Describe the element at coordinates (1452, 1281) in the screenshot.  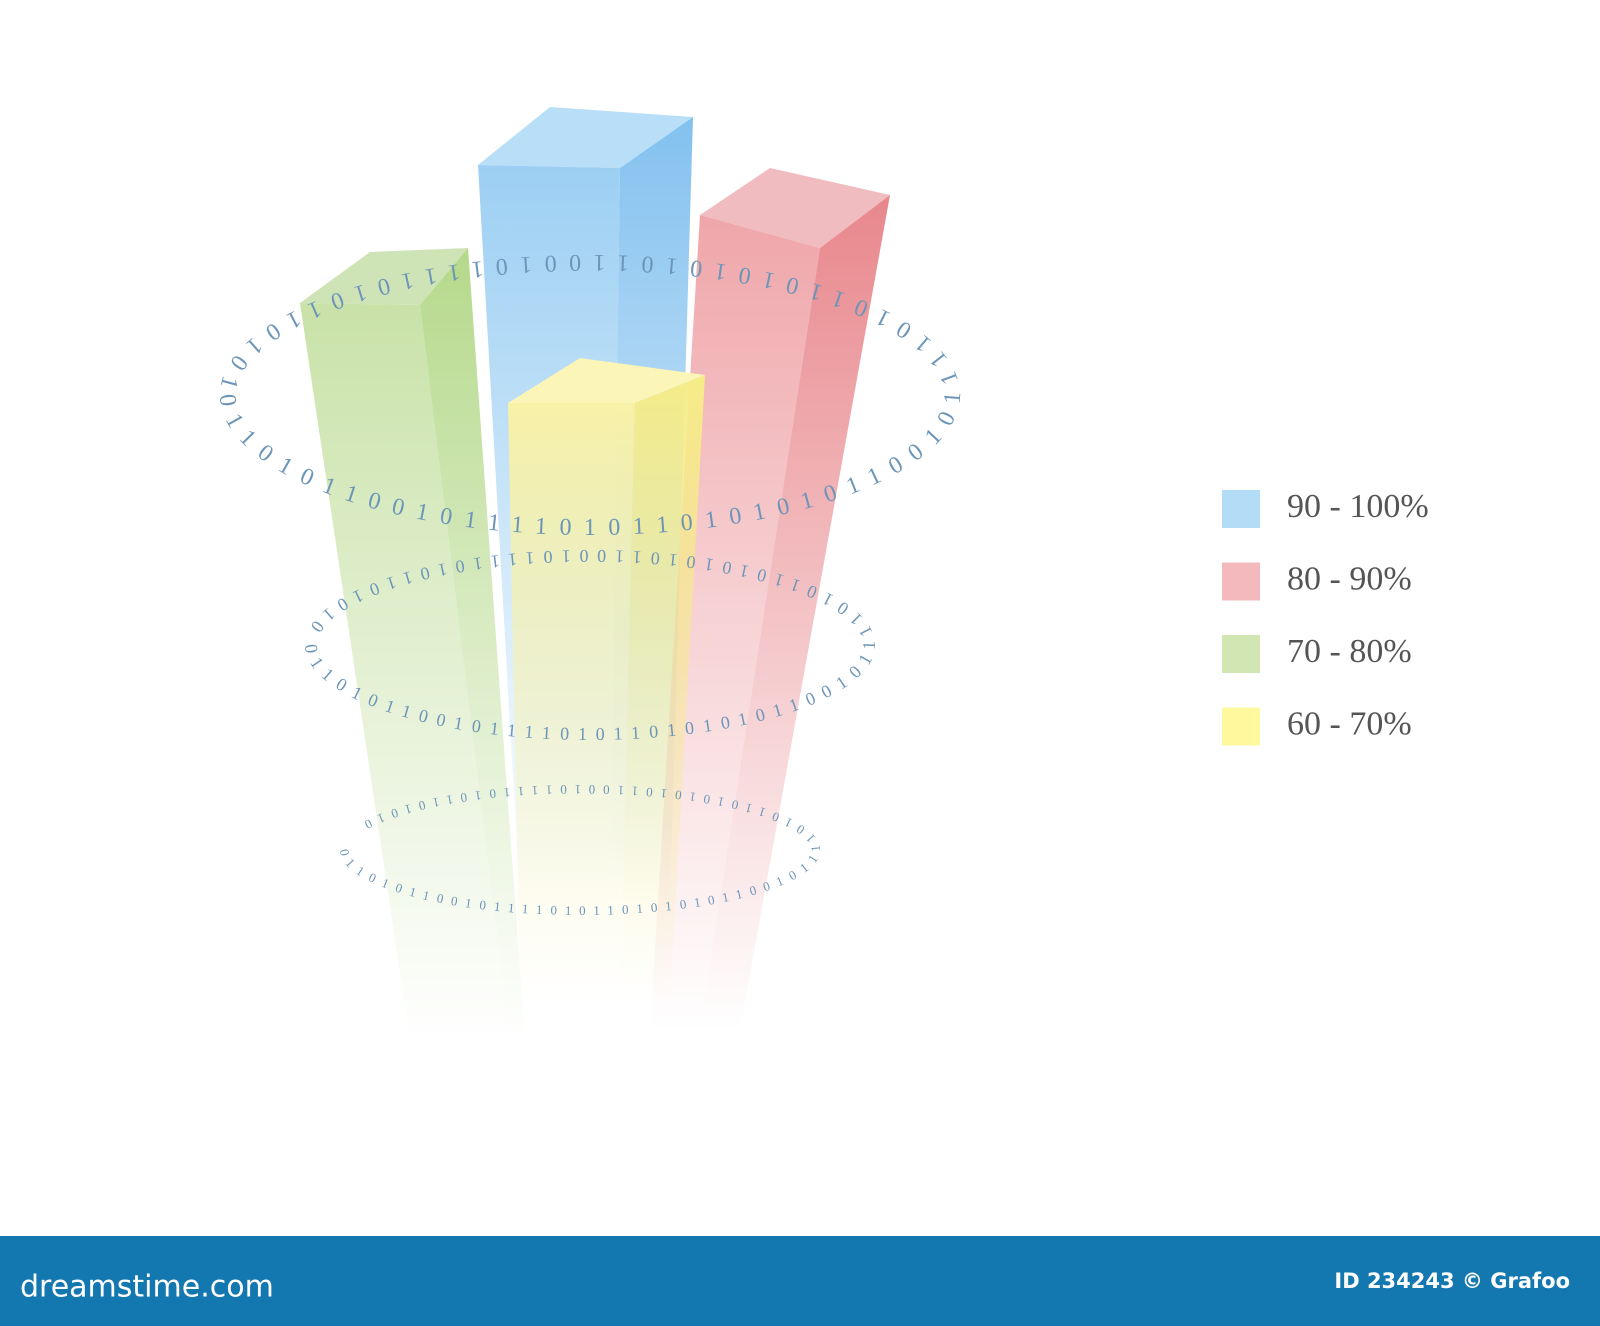
I see `footer-credit: ID 234243 © Grafoo` at that location.